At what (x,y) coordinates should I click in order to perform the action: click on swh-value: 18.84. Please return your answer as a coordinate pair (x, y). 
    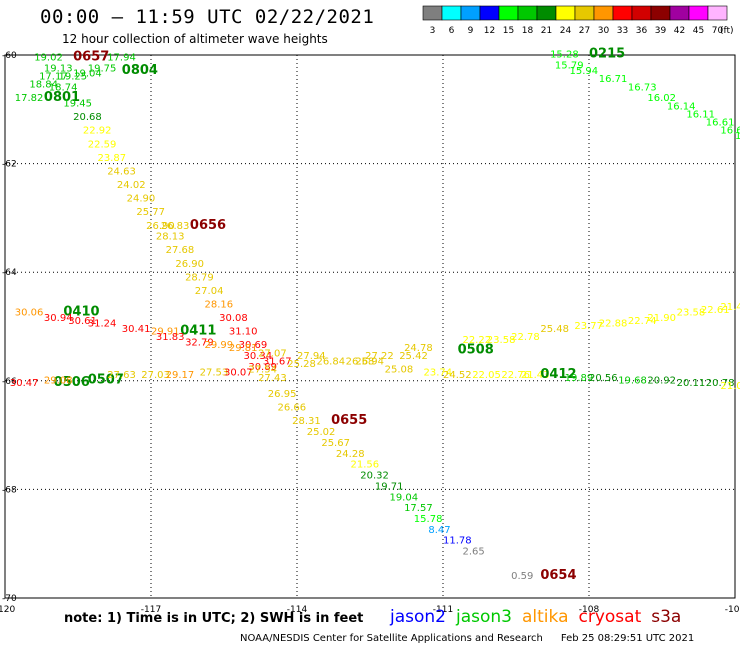
    Looking at the image, I should click on (43, 85).